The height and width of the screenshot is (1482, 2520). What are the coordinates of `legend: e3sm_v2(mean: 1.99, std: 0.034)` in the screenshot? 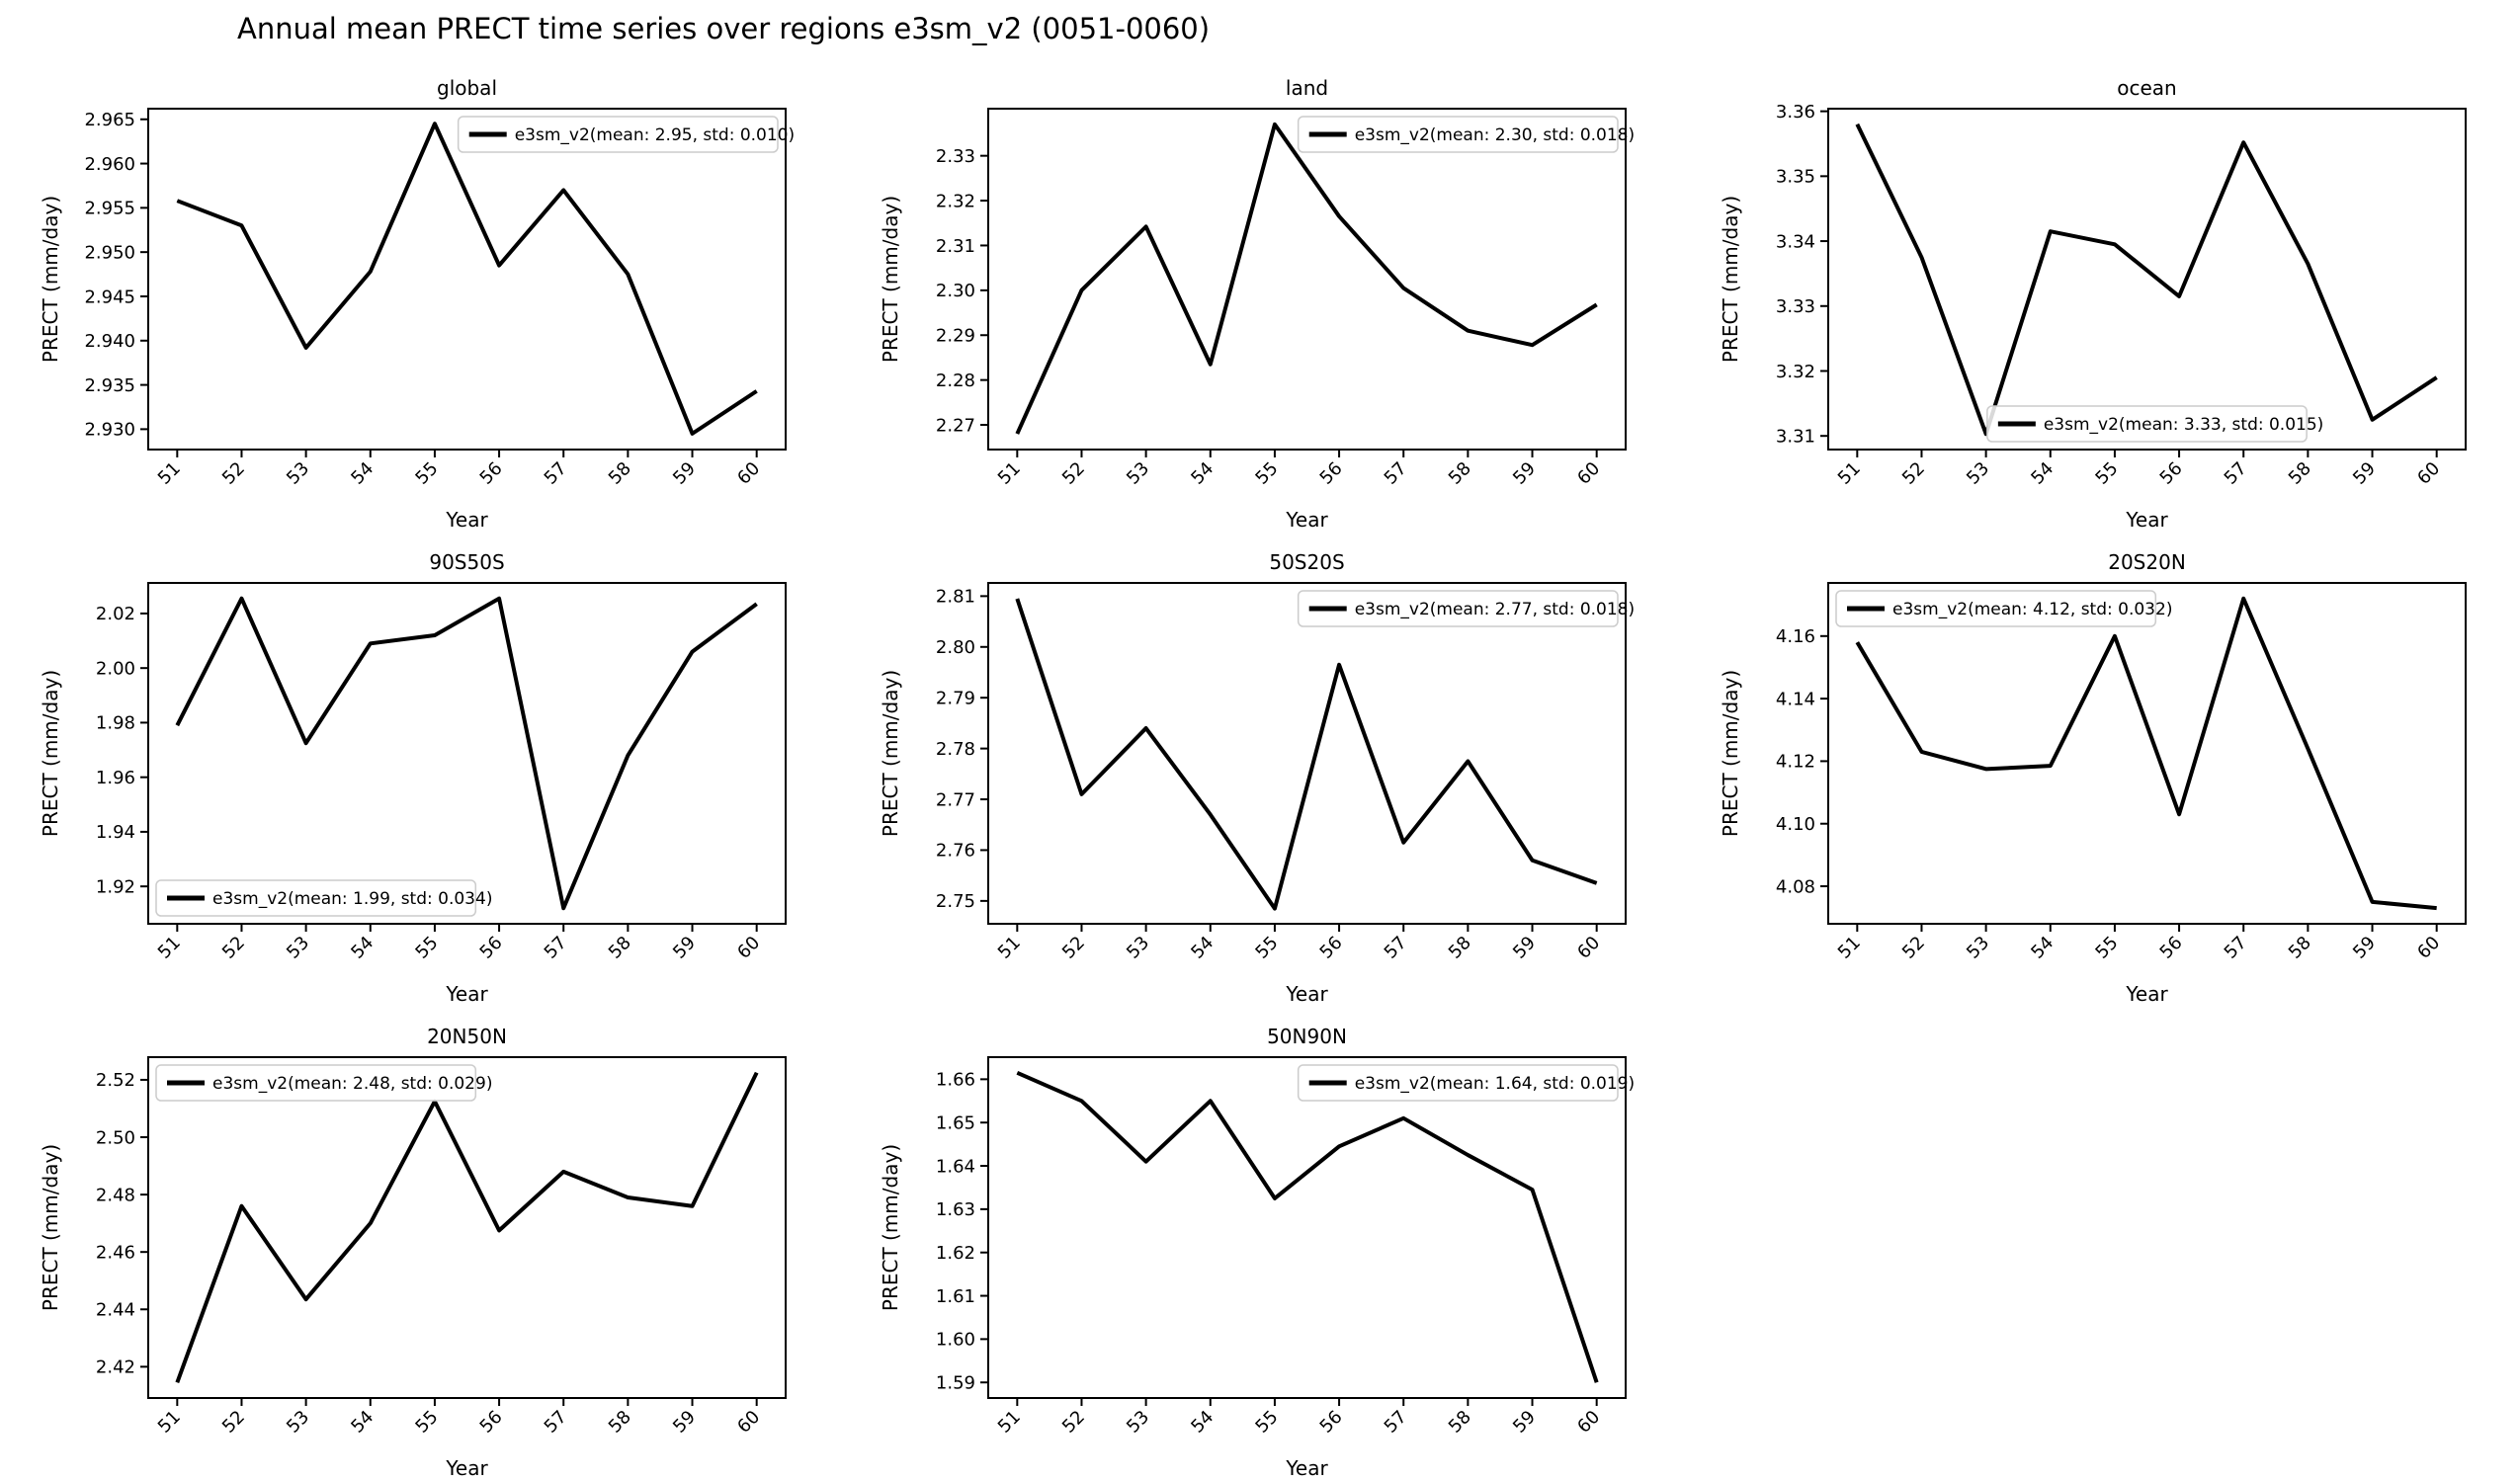 It's located at (323, 898).